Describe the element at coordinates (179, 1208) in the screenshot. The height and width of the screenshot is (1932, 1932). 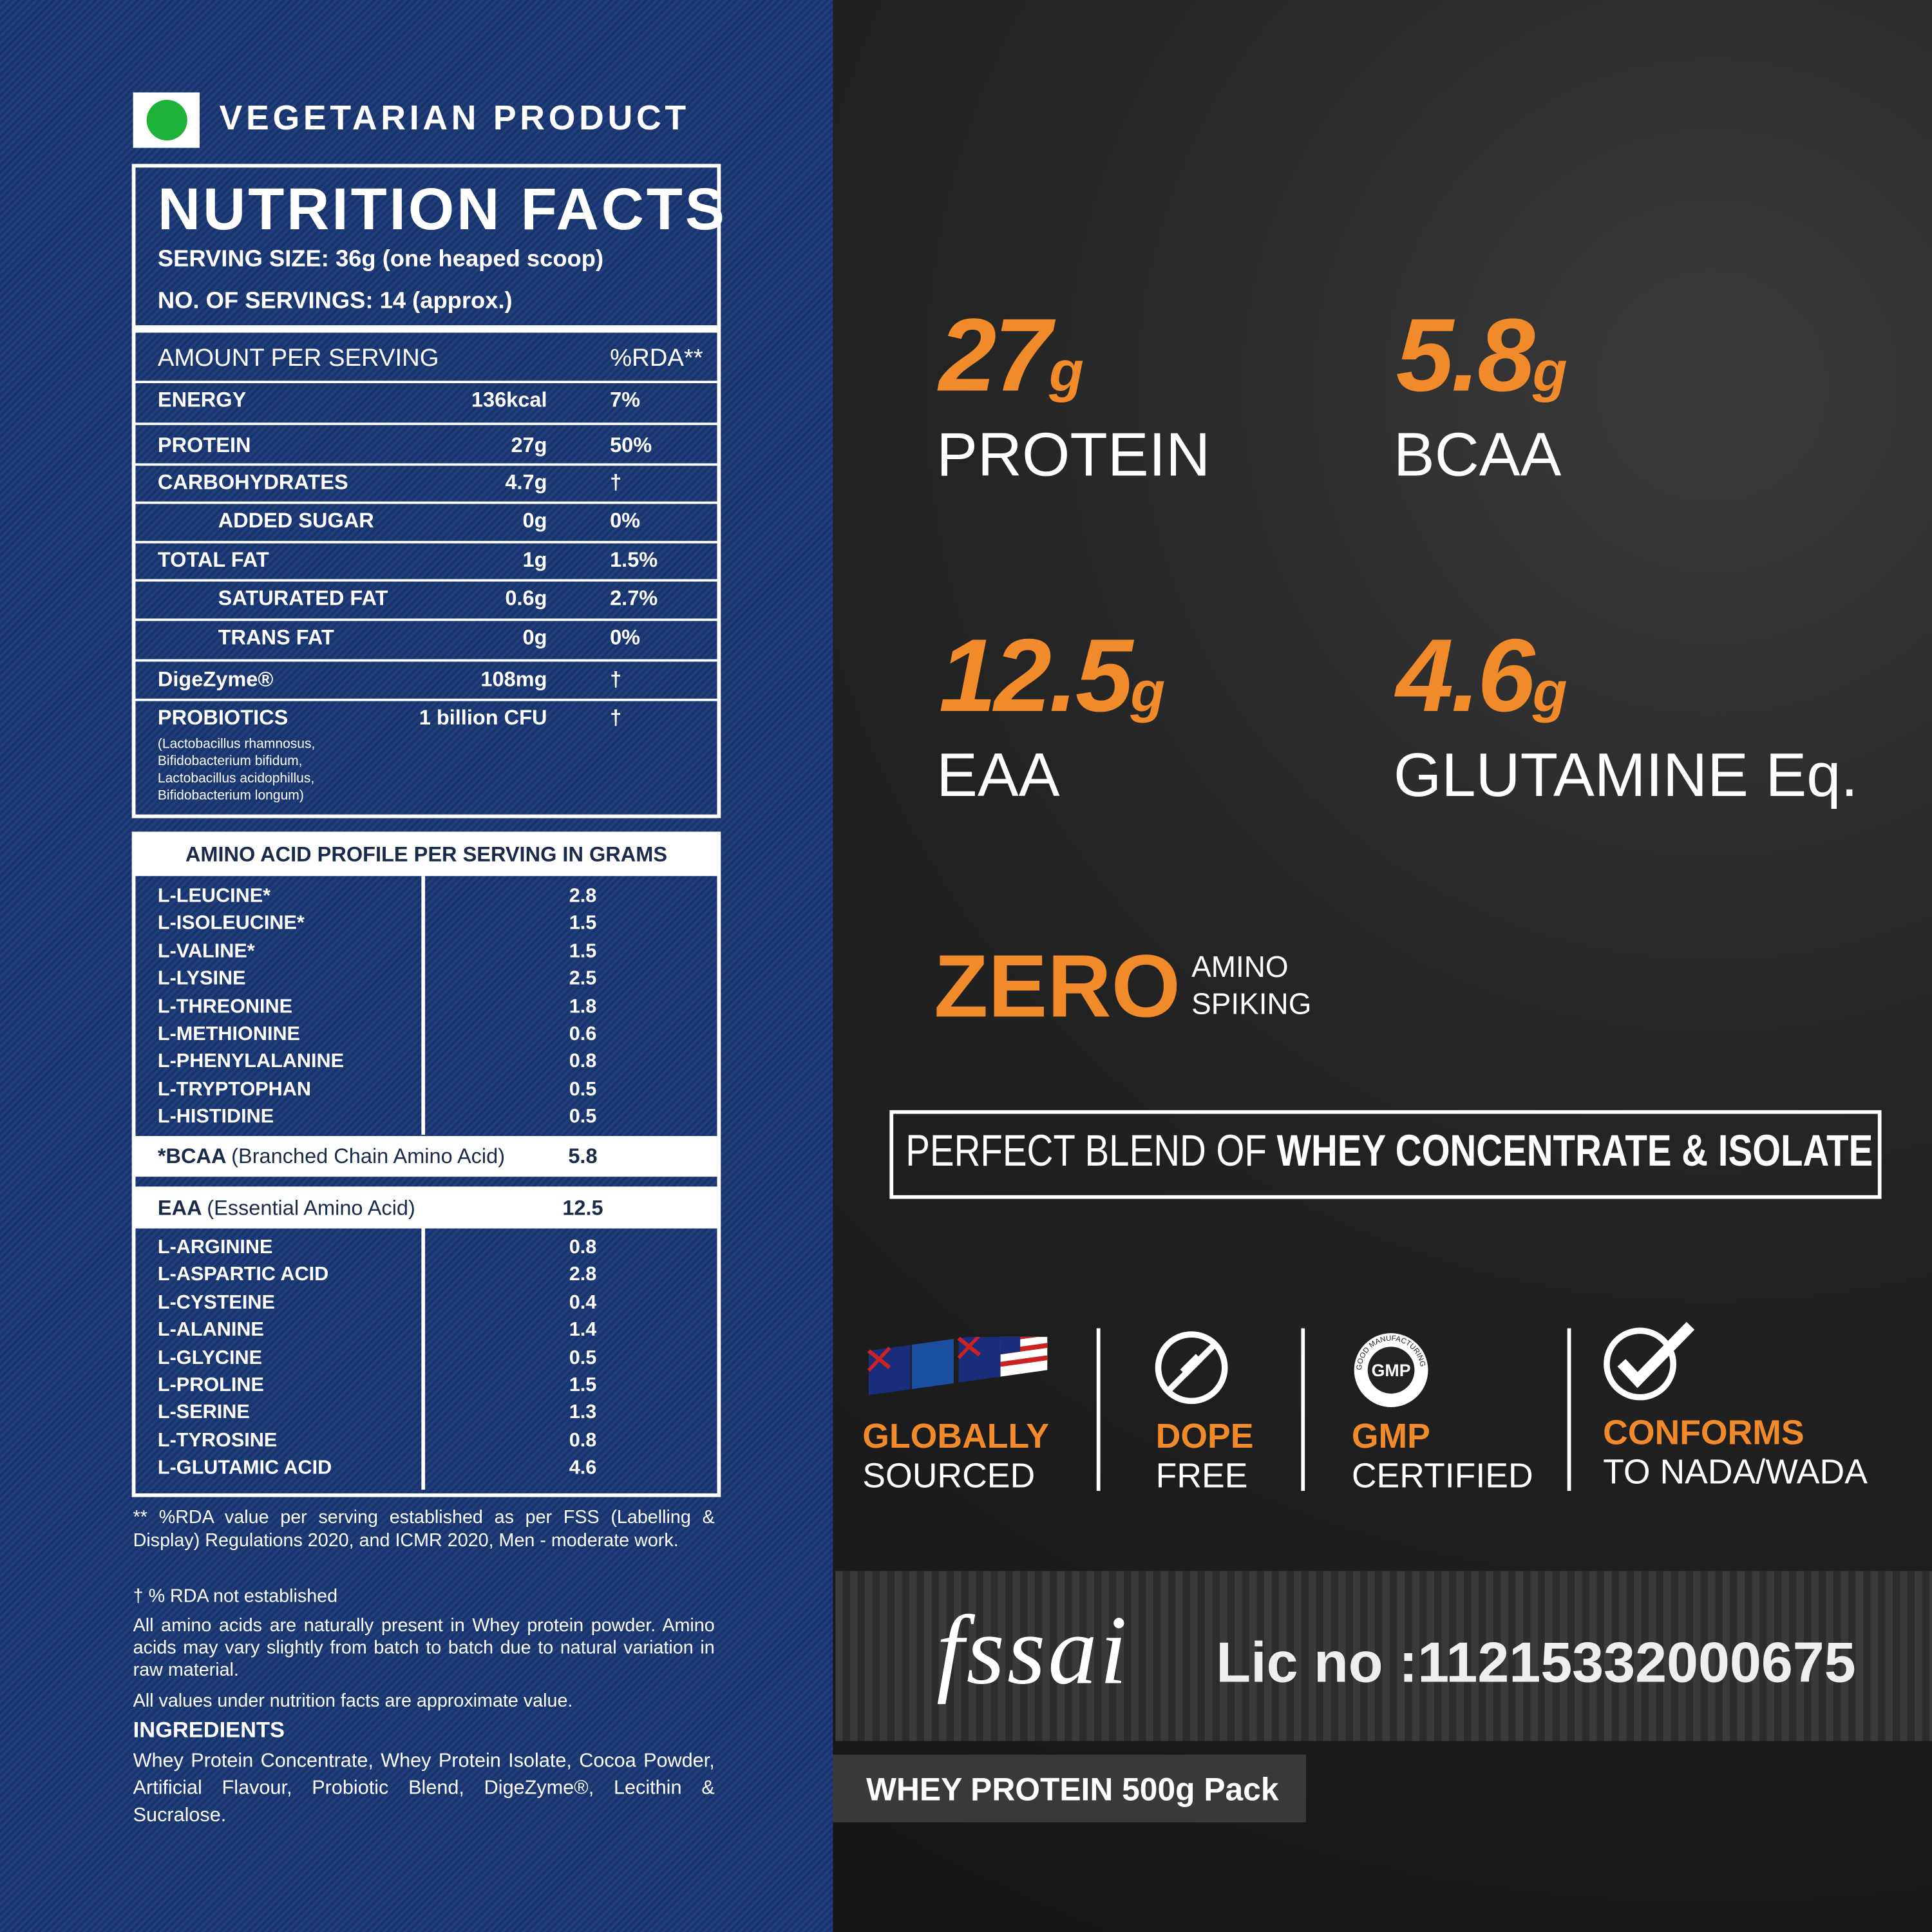
I see `summary-name: EAA` at that location.